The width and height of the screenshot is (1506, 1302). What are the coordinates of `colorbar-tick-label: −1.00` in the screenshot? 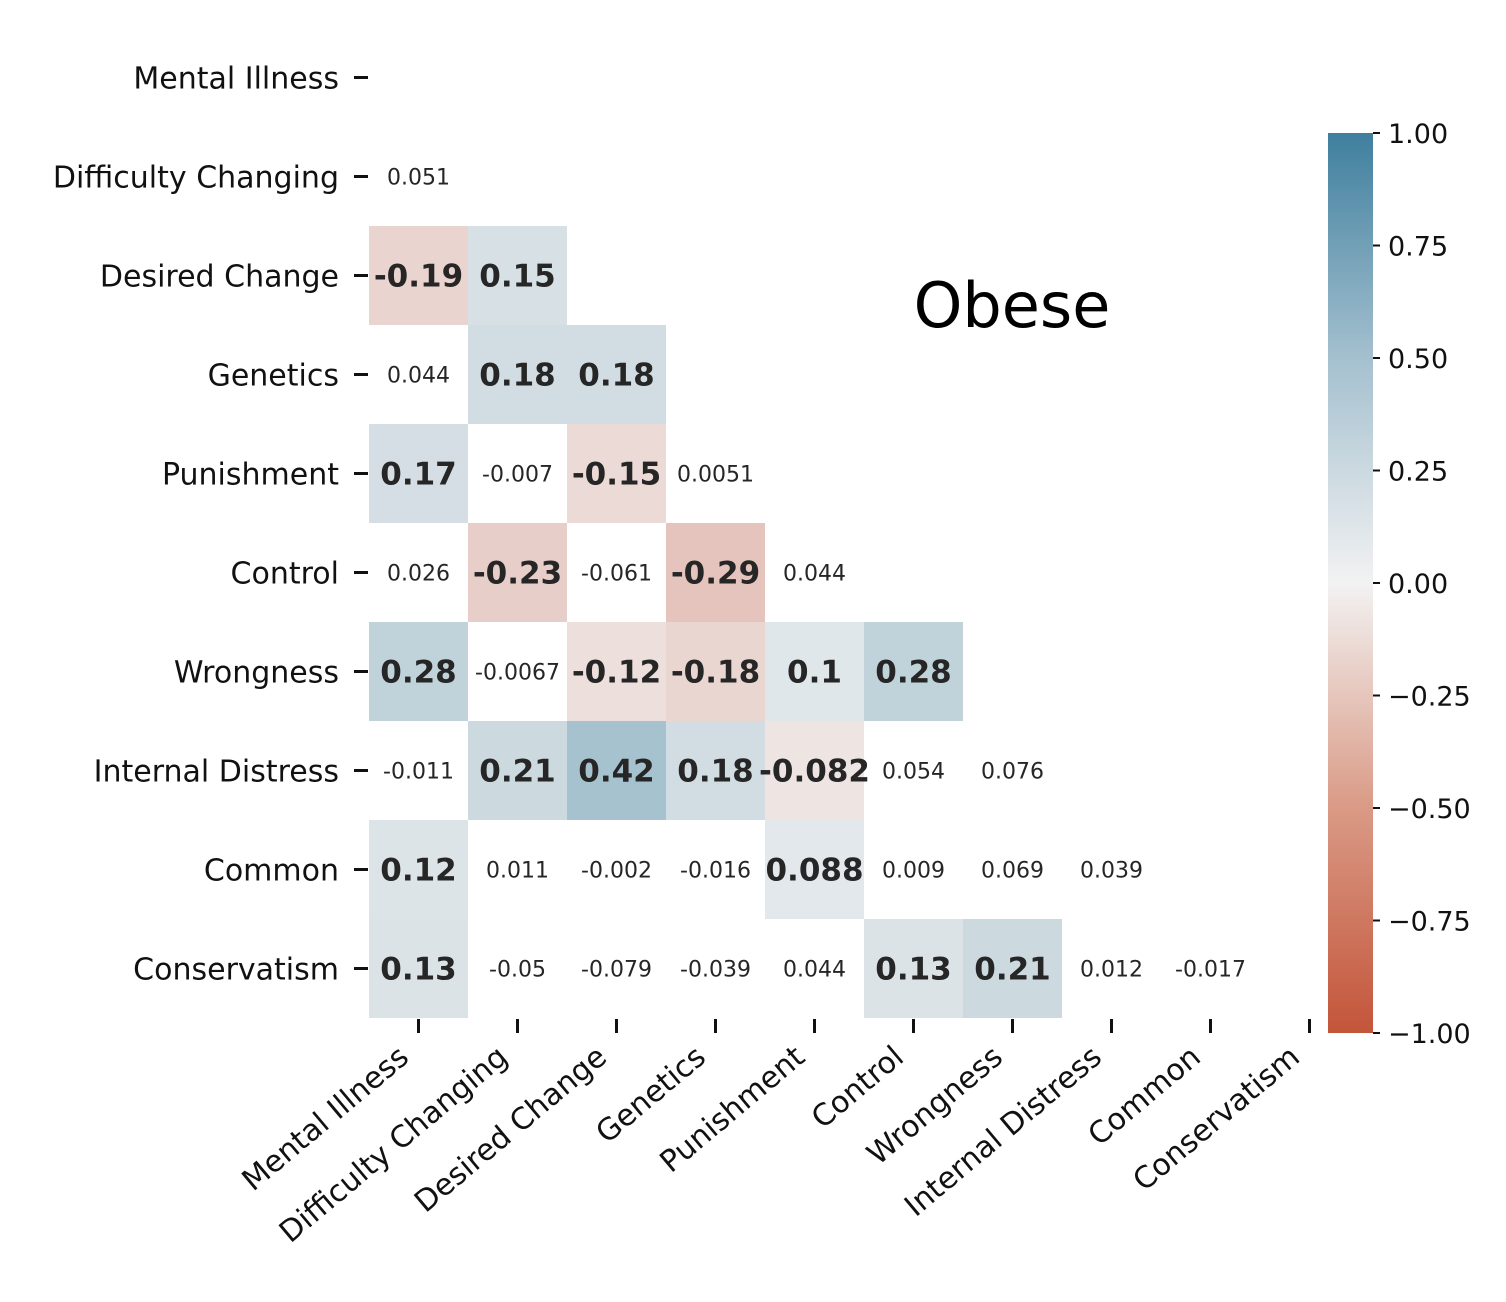 It's located at (1429, 1034).